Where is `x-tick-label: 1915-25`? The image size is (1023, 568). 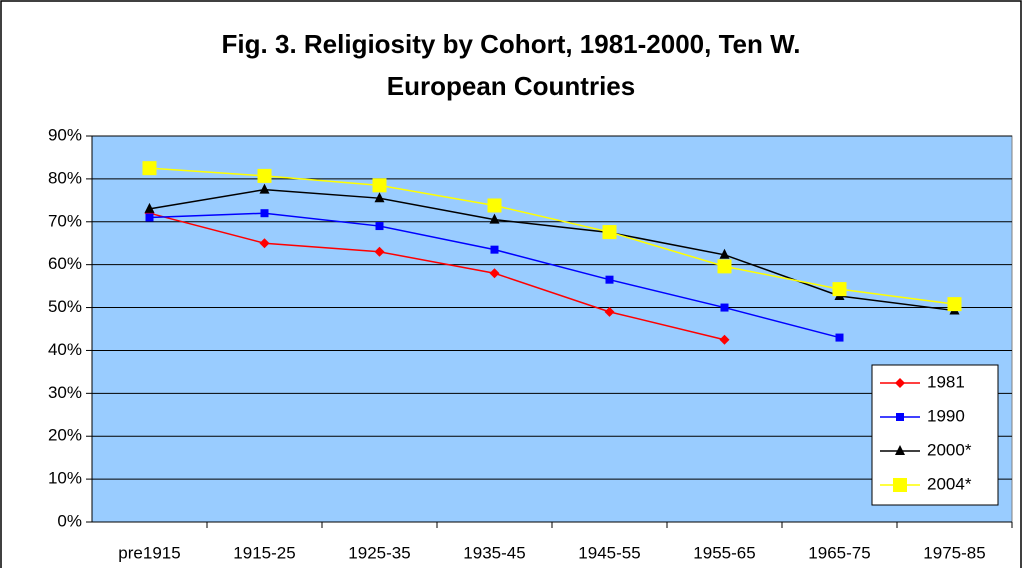 x-tick-label: 1915-25 is located at coordinates (264, 552).